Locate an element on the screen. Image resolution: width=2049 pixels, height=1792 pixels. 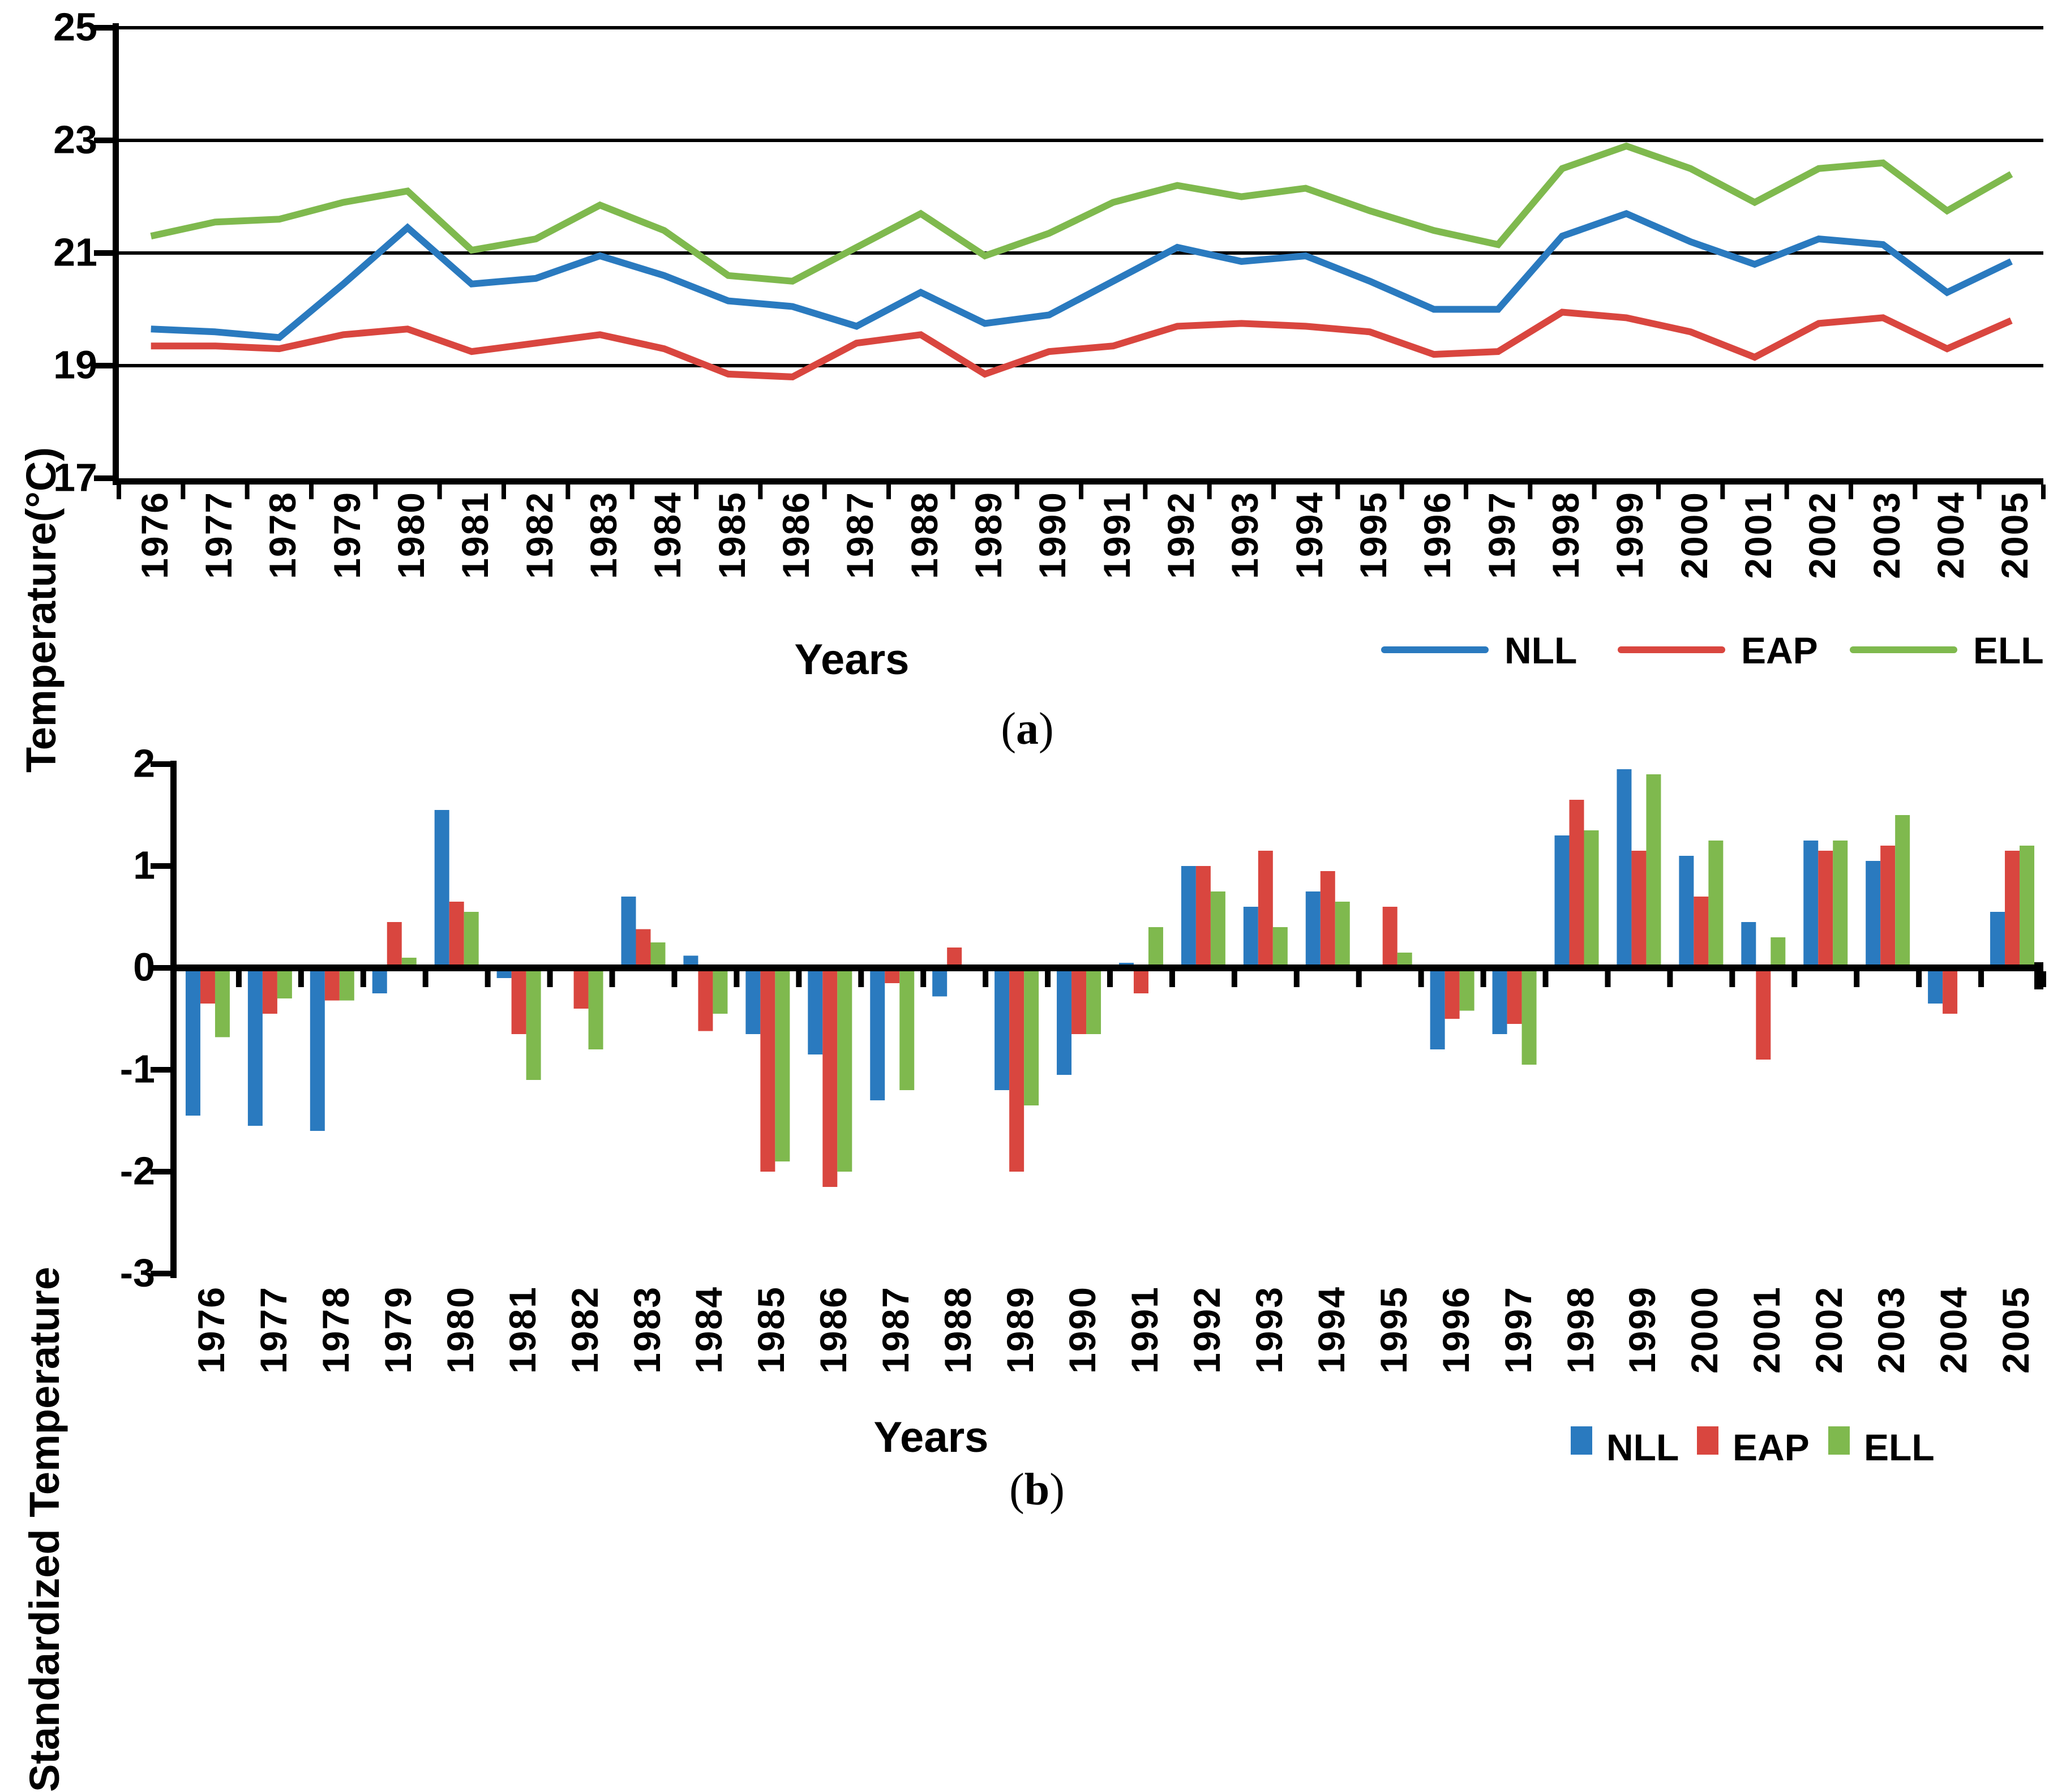
x-axis-title-b: Years is located at coordinates (931, 1437).